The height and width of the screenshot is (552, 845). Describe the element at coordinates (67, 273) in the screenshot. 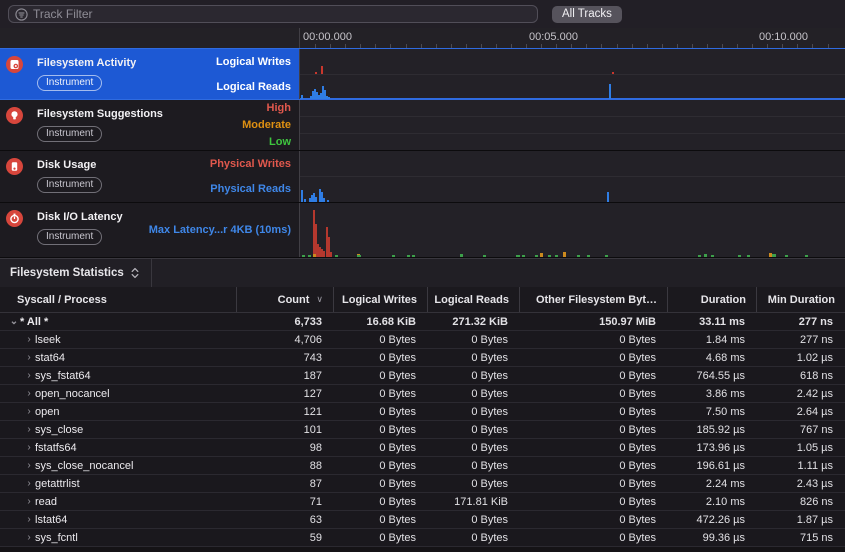

I see `detail-view-selector-label: Filesystem Statistics` at that location.